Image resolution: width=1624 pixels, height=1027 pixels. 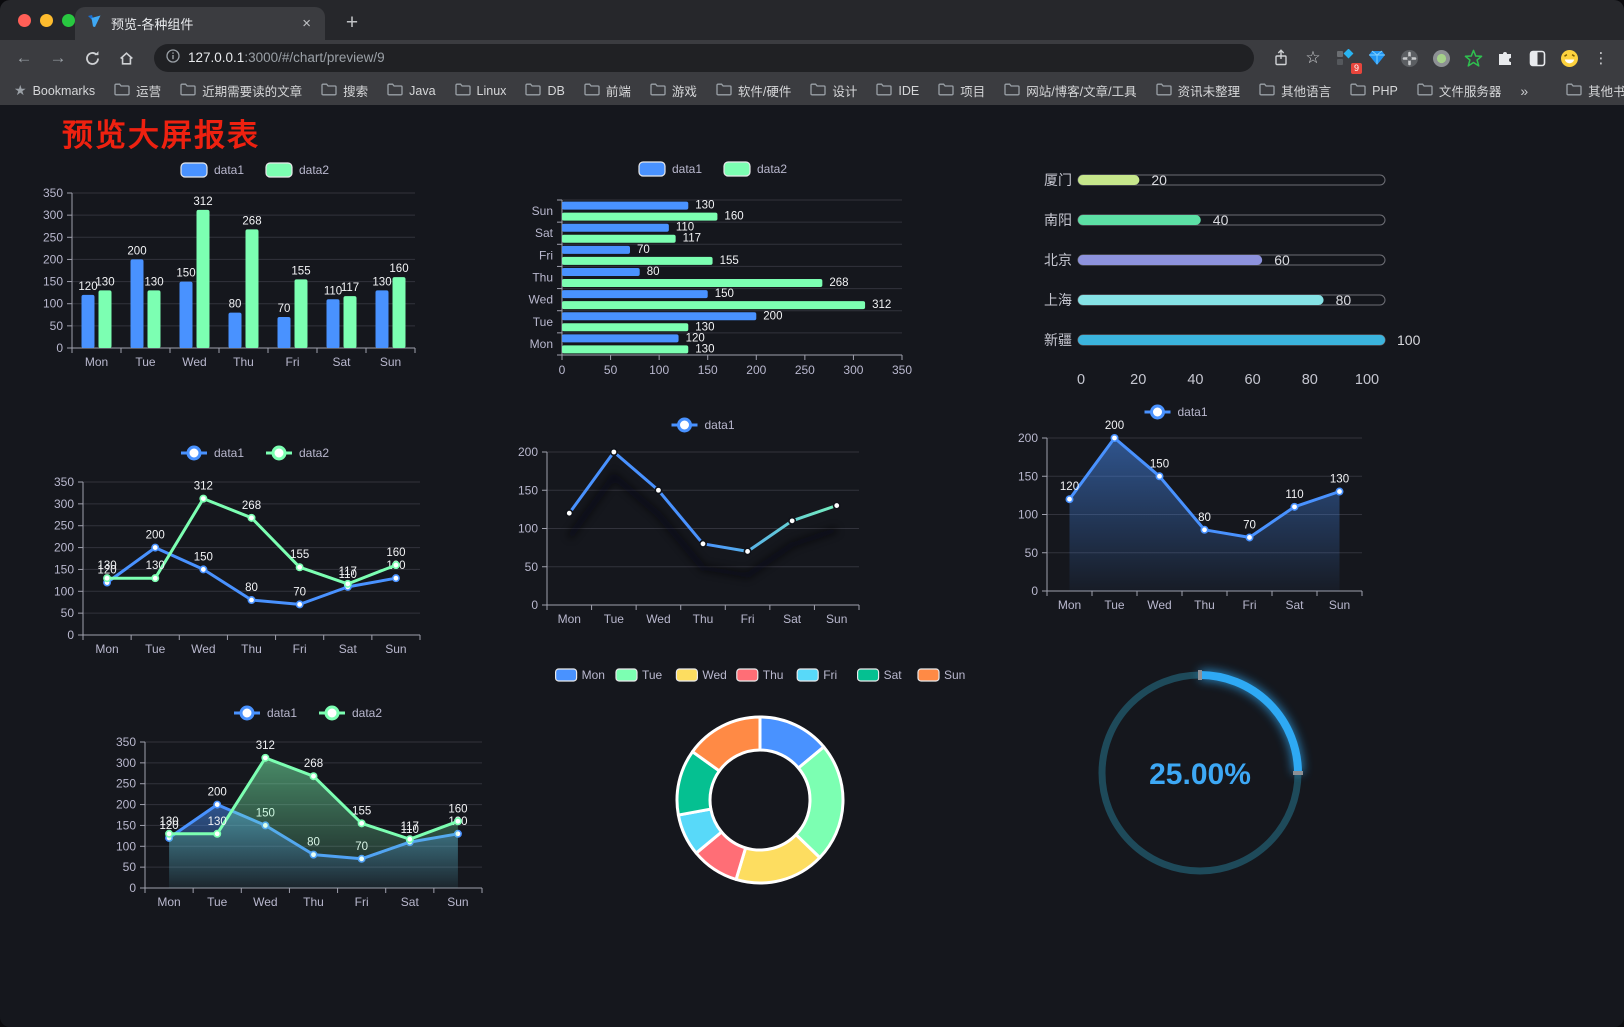 What do you see at coordinates (673, 90) in the screenshot?
I see `bookmark-folder-7: 游戏` at bounding box center [673, 90].